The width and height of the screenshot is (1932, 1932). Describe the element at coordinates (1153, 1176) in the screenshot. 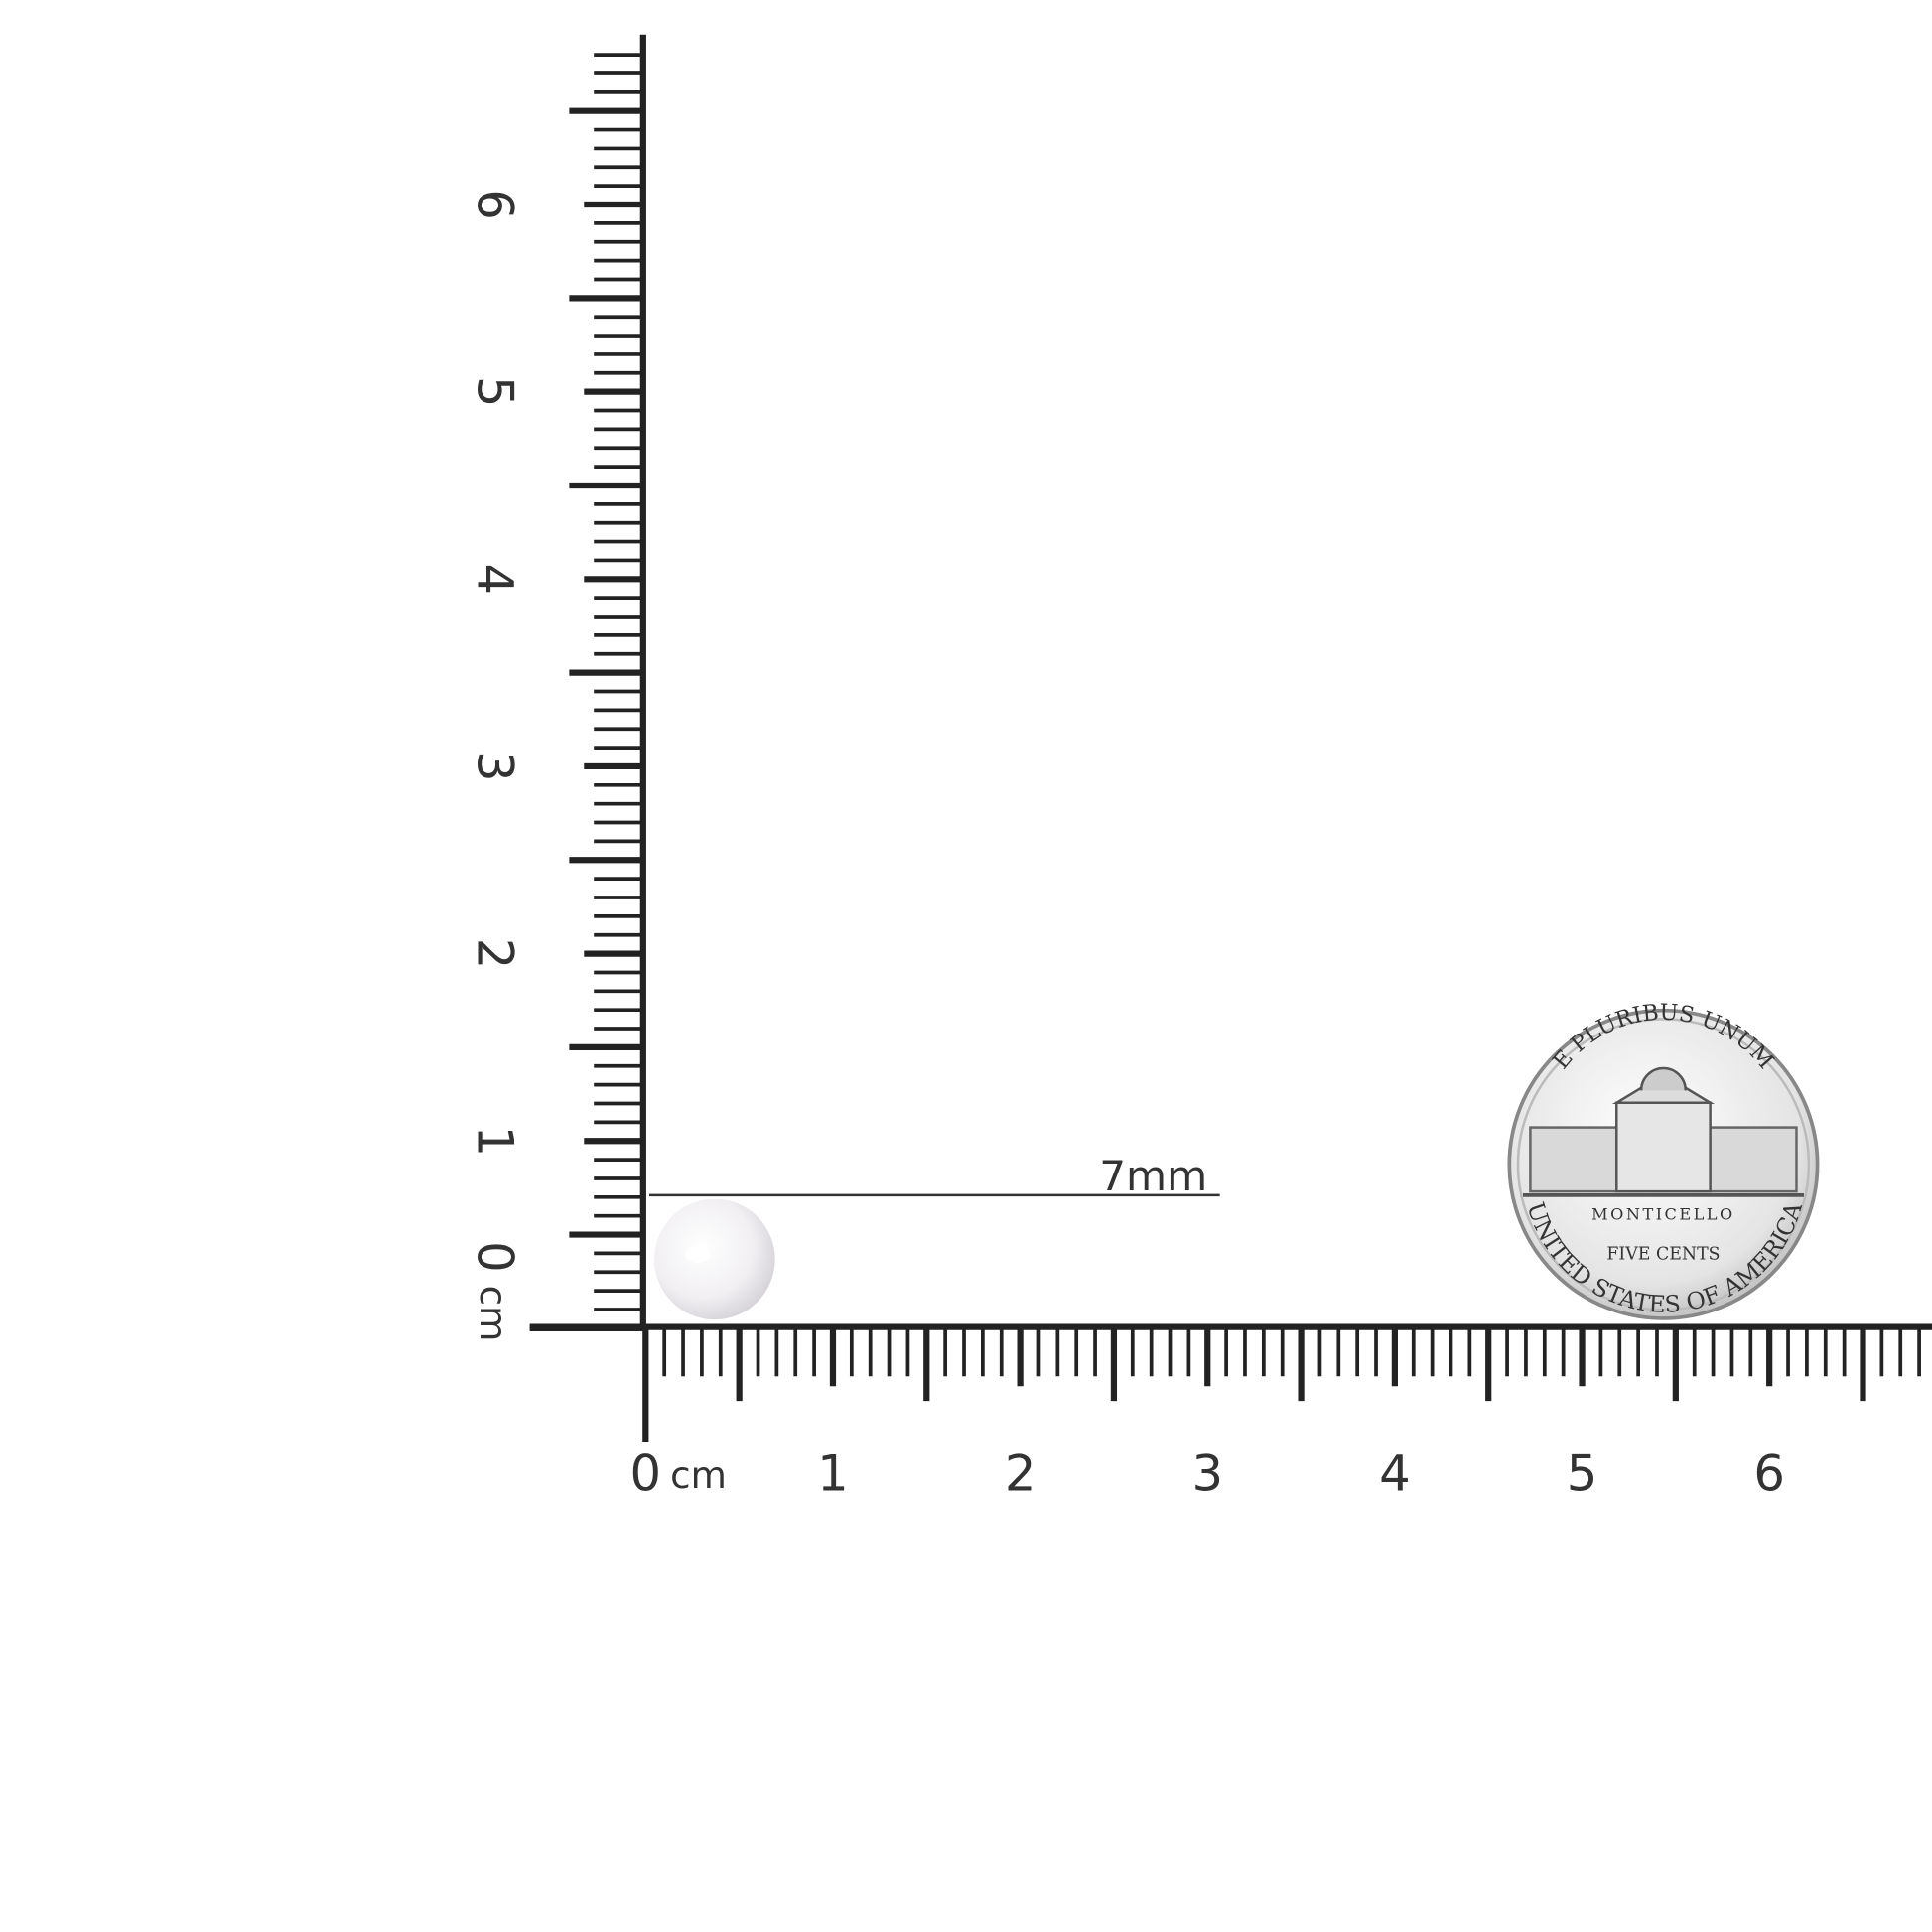

I see `size-label: 7mm` at that location.